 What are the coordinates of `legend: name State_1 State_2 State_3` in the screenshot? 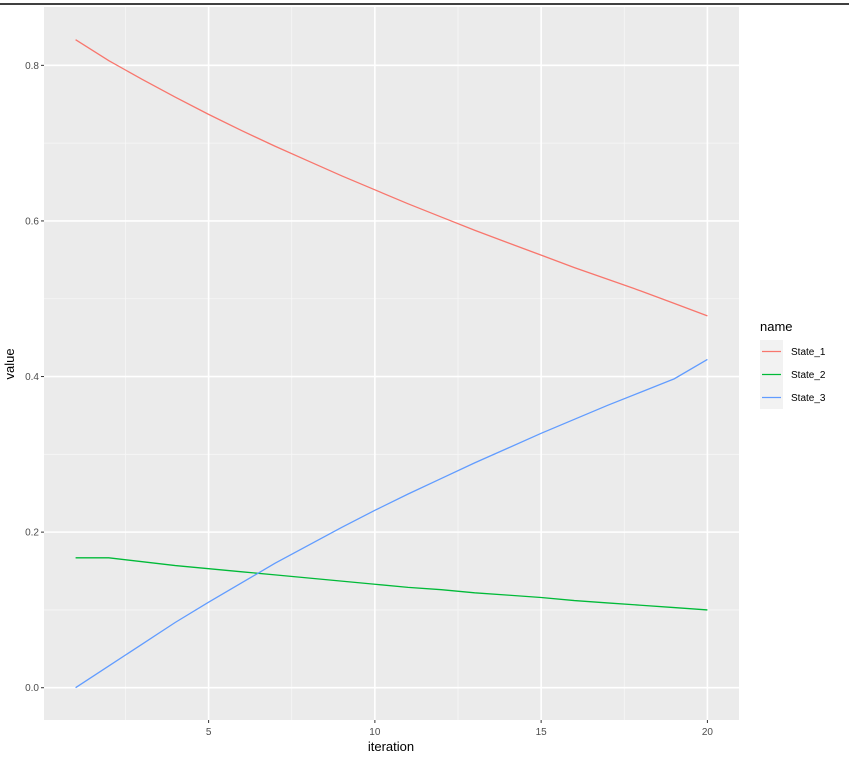 It's located at (793, 364).